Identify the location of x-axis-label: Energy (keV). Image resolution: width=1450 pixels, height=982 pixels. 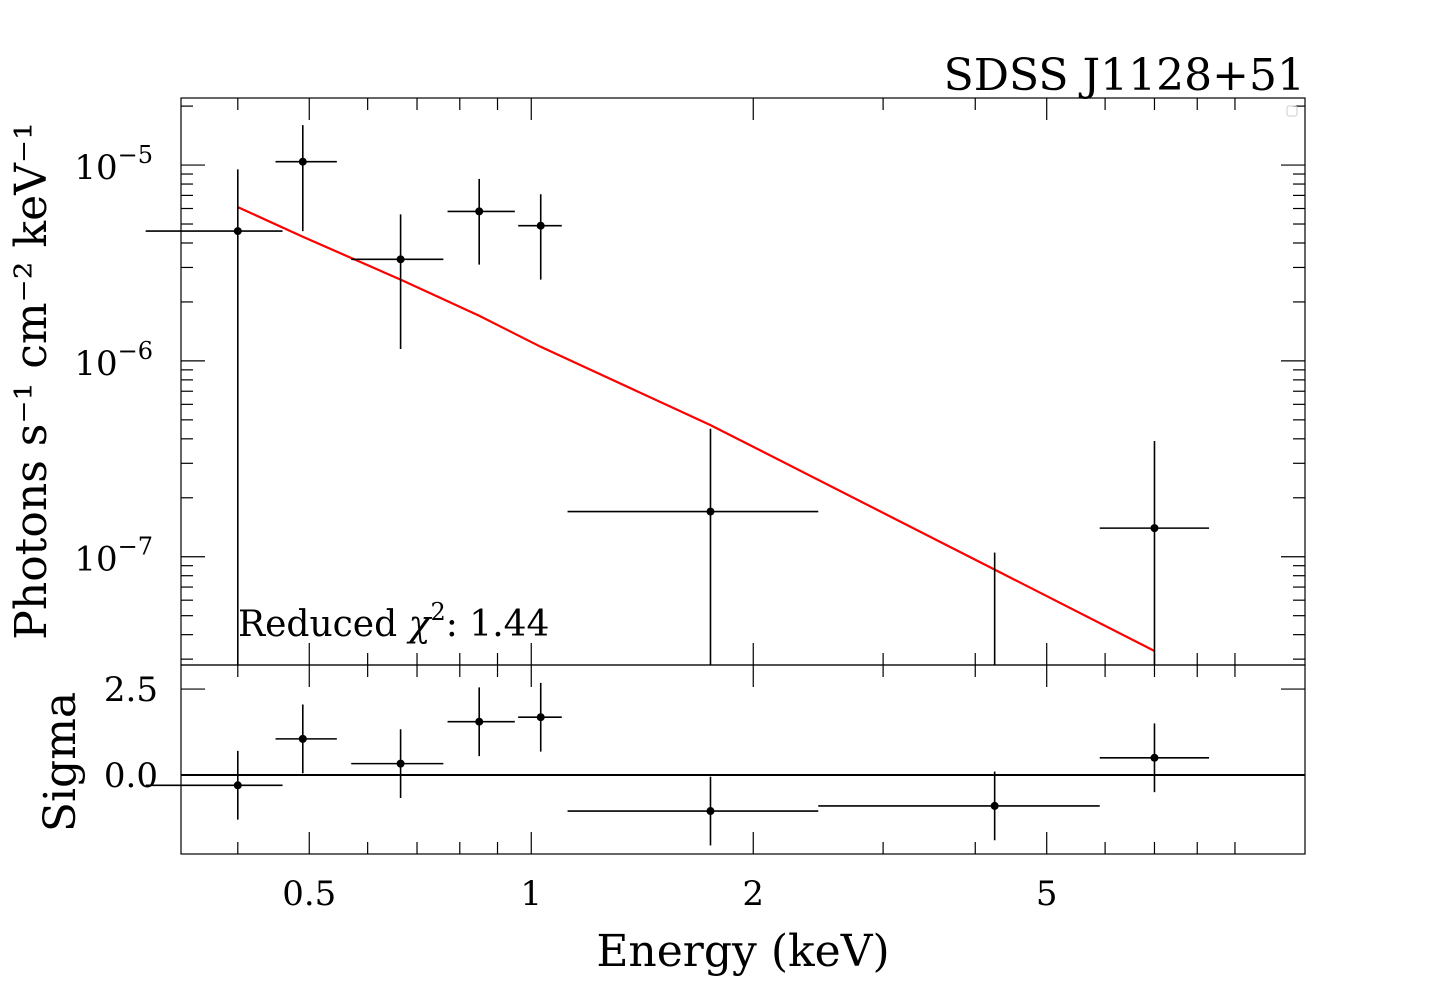
(742, 951).